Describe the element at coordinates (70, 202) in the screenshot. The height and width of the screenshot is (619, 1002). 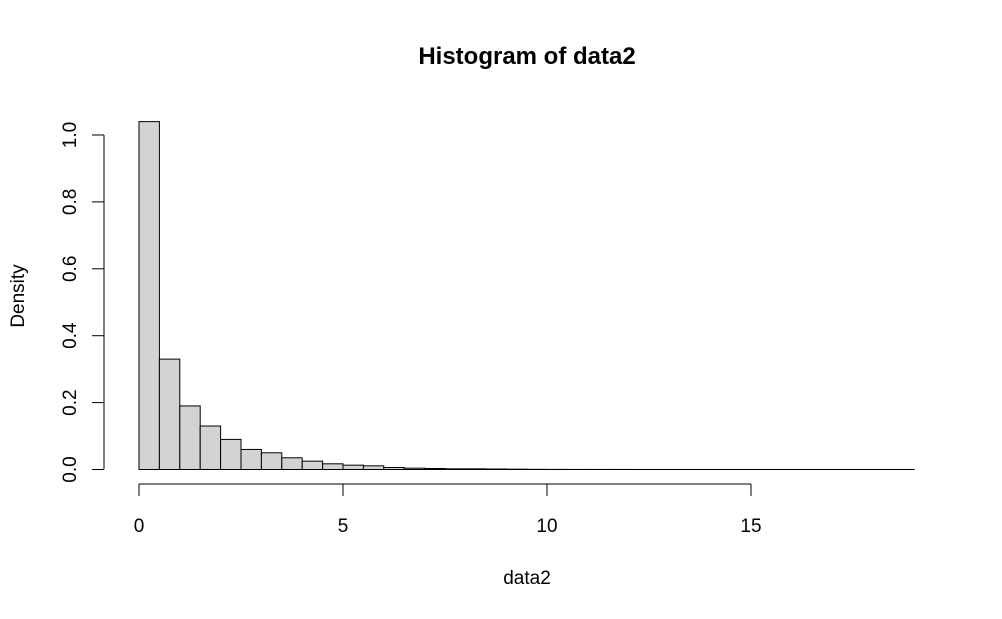
I see `y-tick-label: 0.8` at that location.